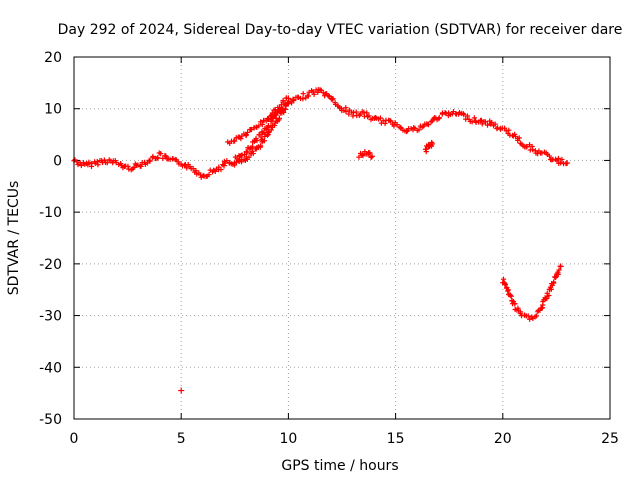  What do you see at coordinates (74, 439) in the screenshot?
I see `x-tick-label: 0` at bounding box center [74, 439].